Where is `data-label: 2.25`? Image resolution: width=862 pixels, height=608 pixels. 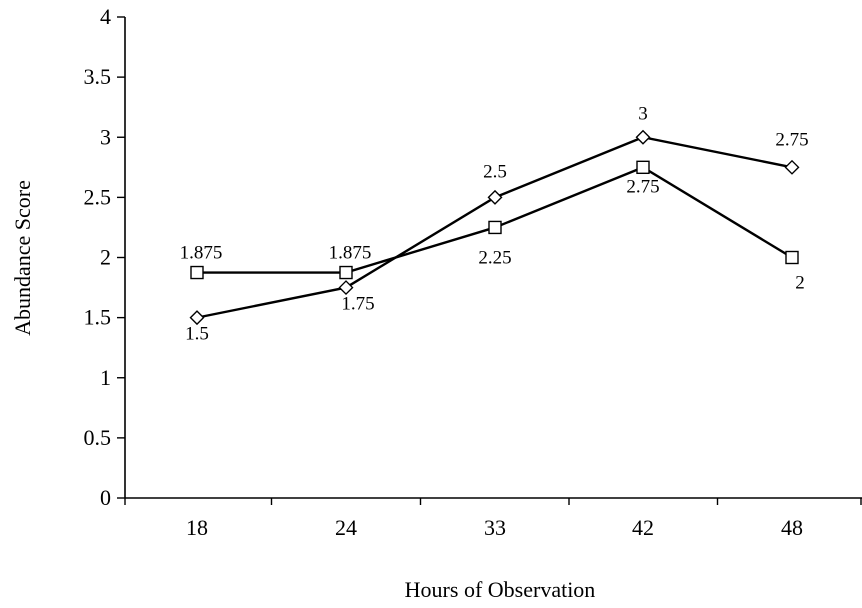 data-label: 2.25 is located at coordinates (494, 257).